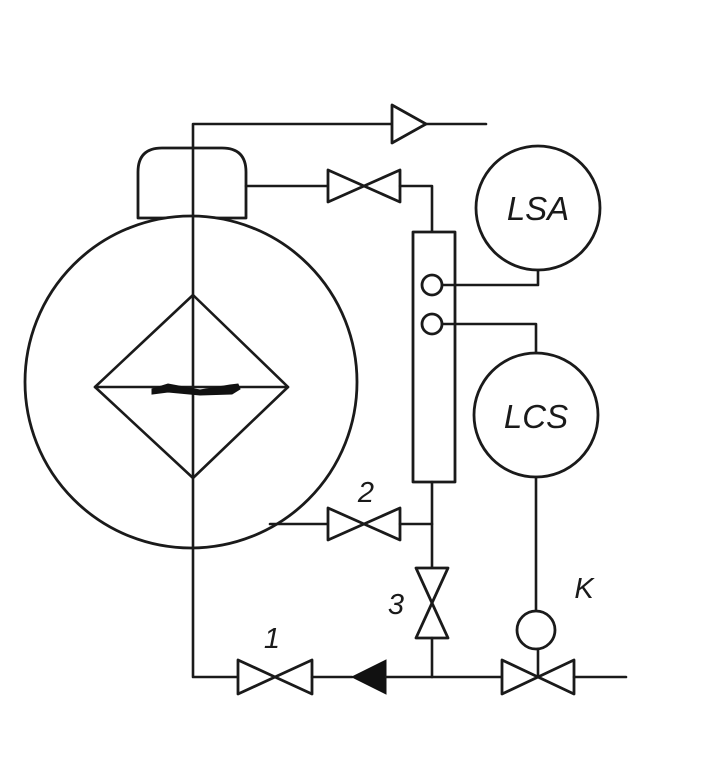 The image size is (713, 781). I want to click on check-valve, so click(368, 677).